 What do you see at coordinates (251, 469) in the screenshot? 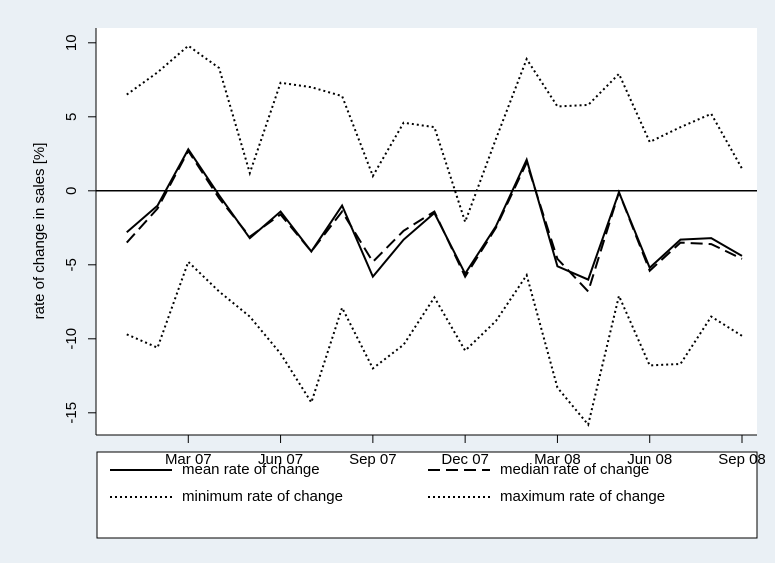
I see `legend-label: mean rate of change` at bounding box center [251, 469].